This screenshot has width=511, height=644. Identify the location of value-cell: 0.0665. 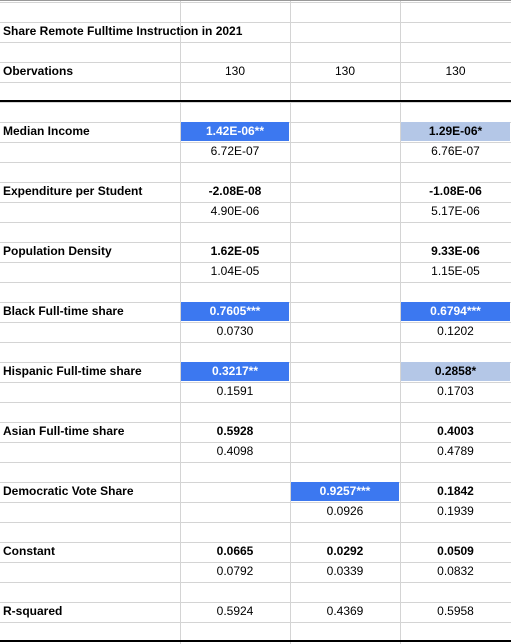
(235, 551).